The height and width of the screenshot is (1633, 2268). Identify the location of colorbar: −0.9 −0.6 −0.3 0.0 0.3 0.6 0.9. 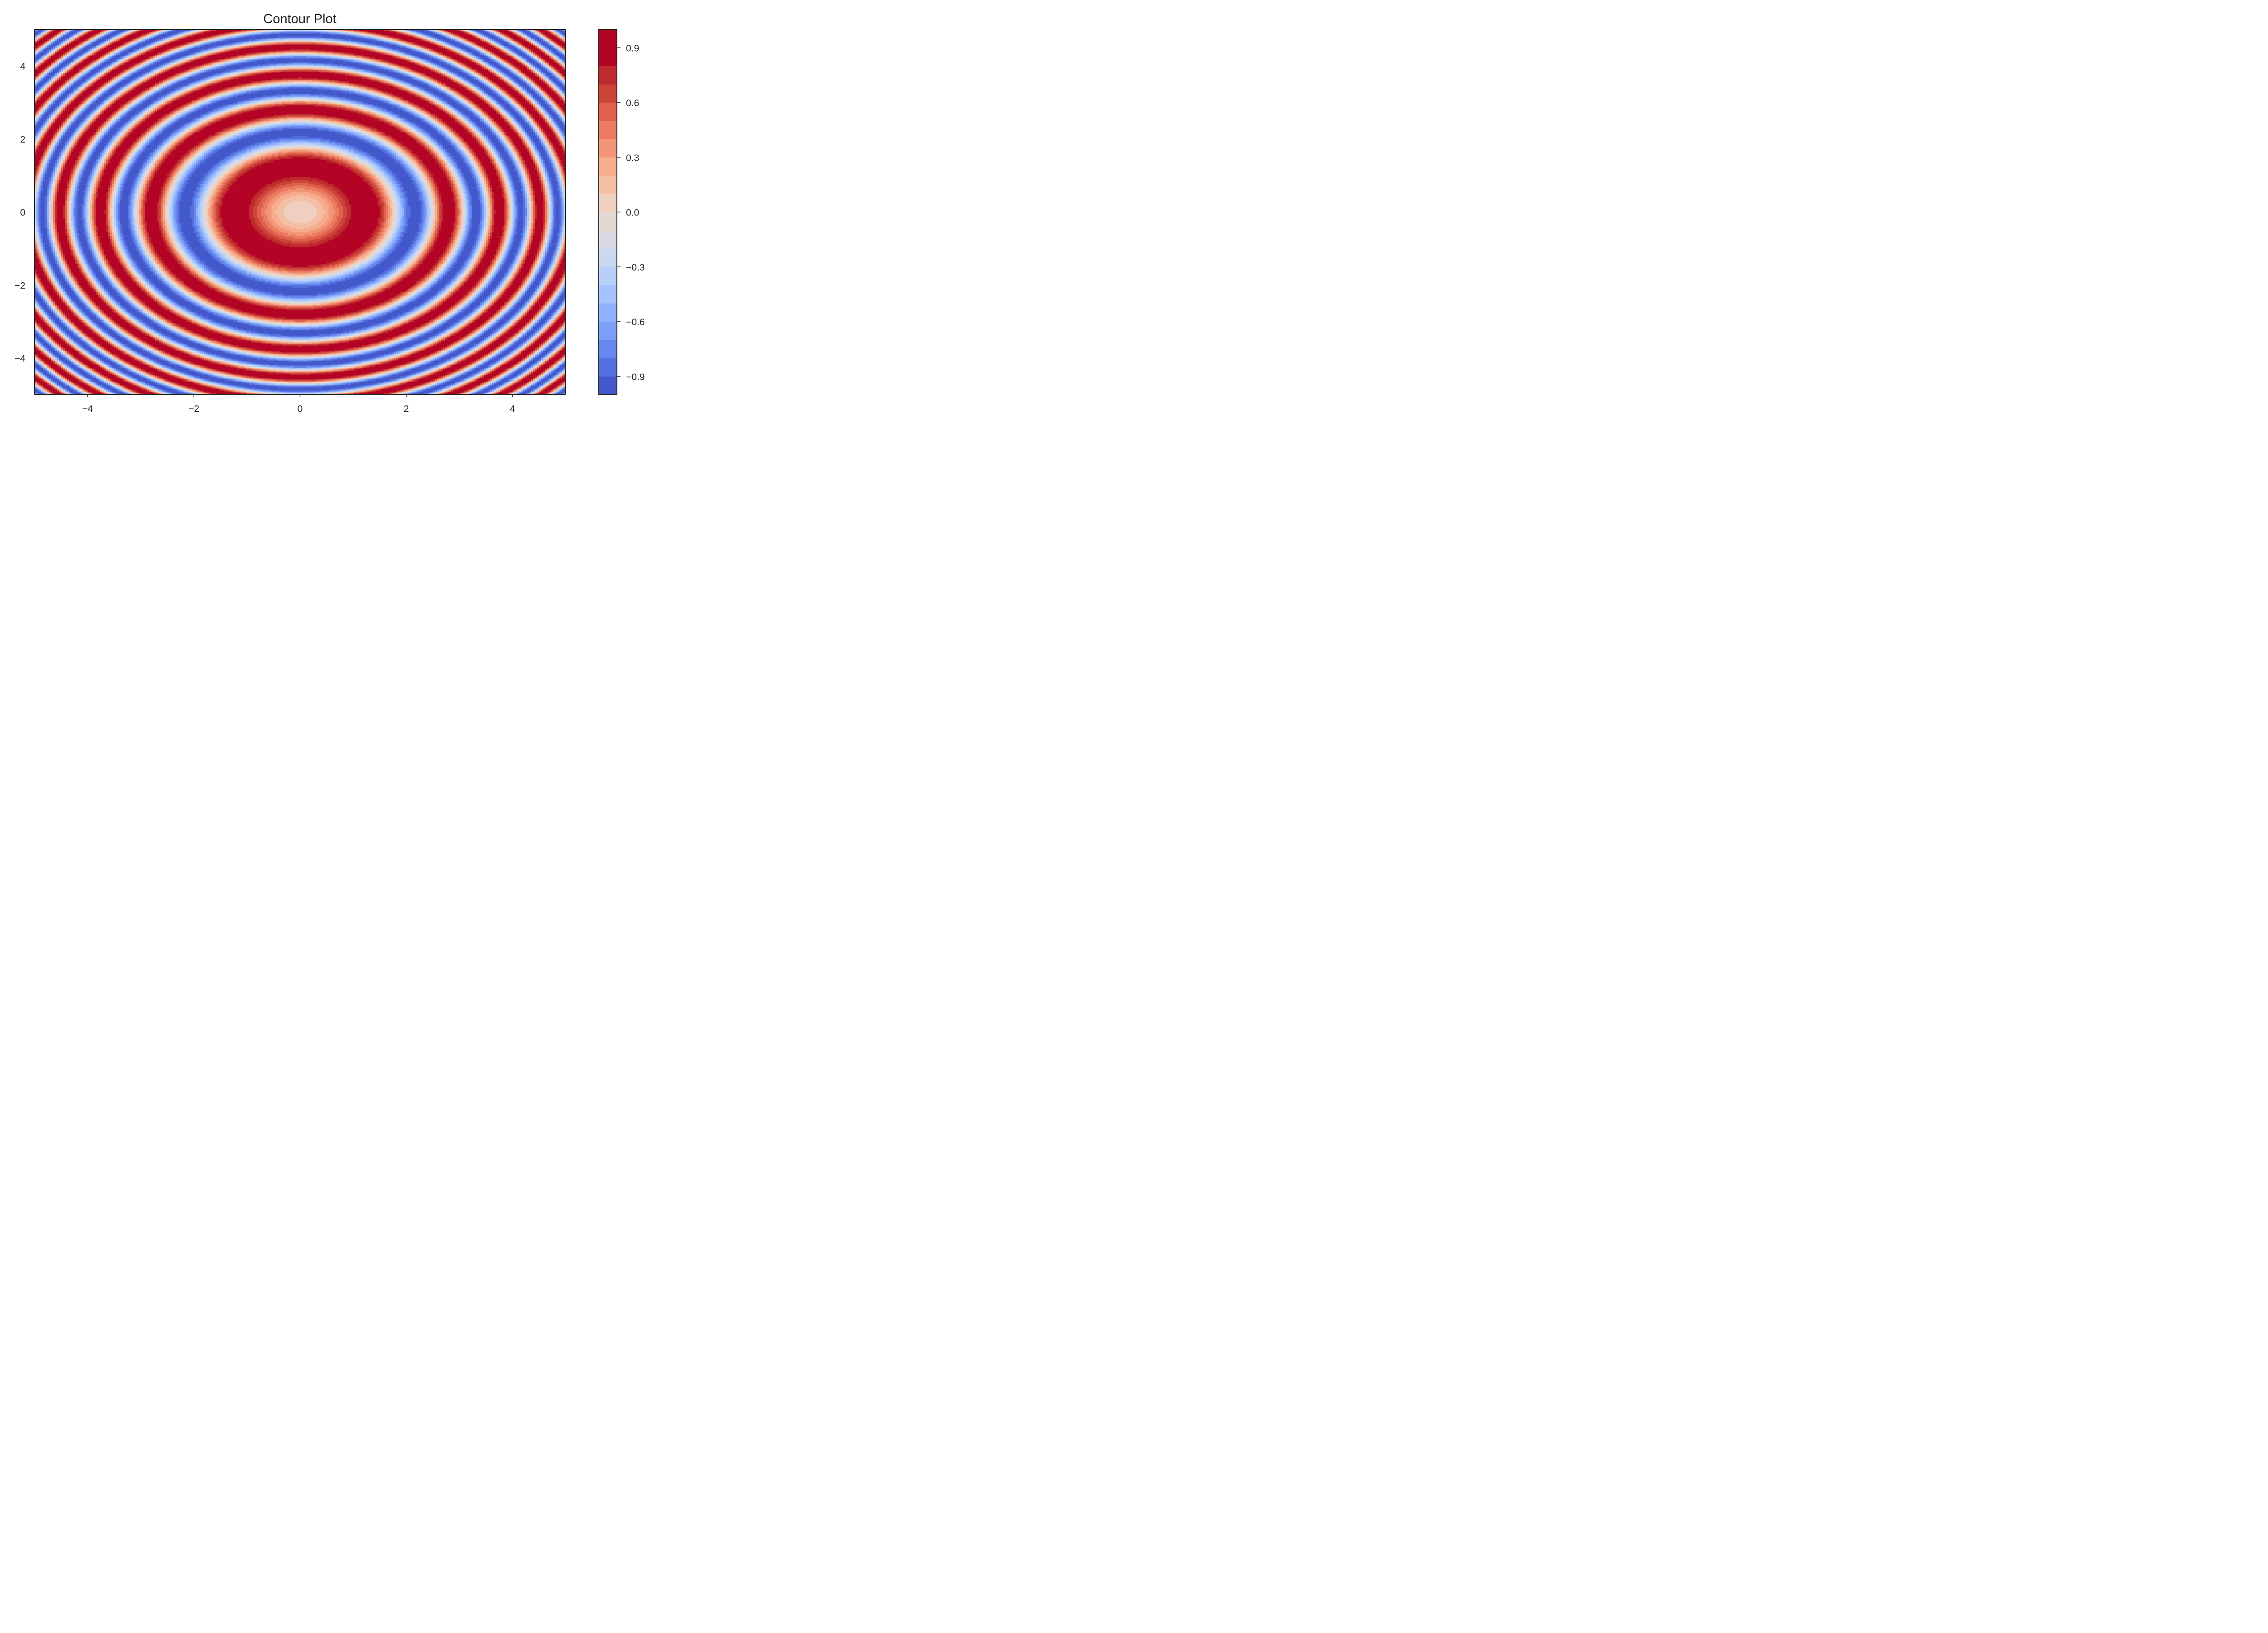
(622, 212).